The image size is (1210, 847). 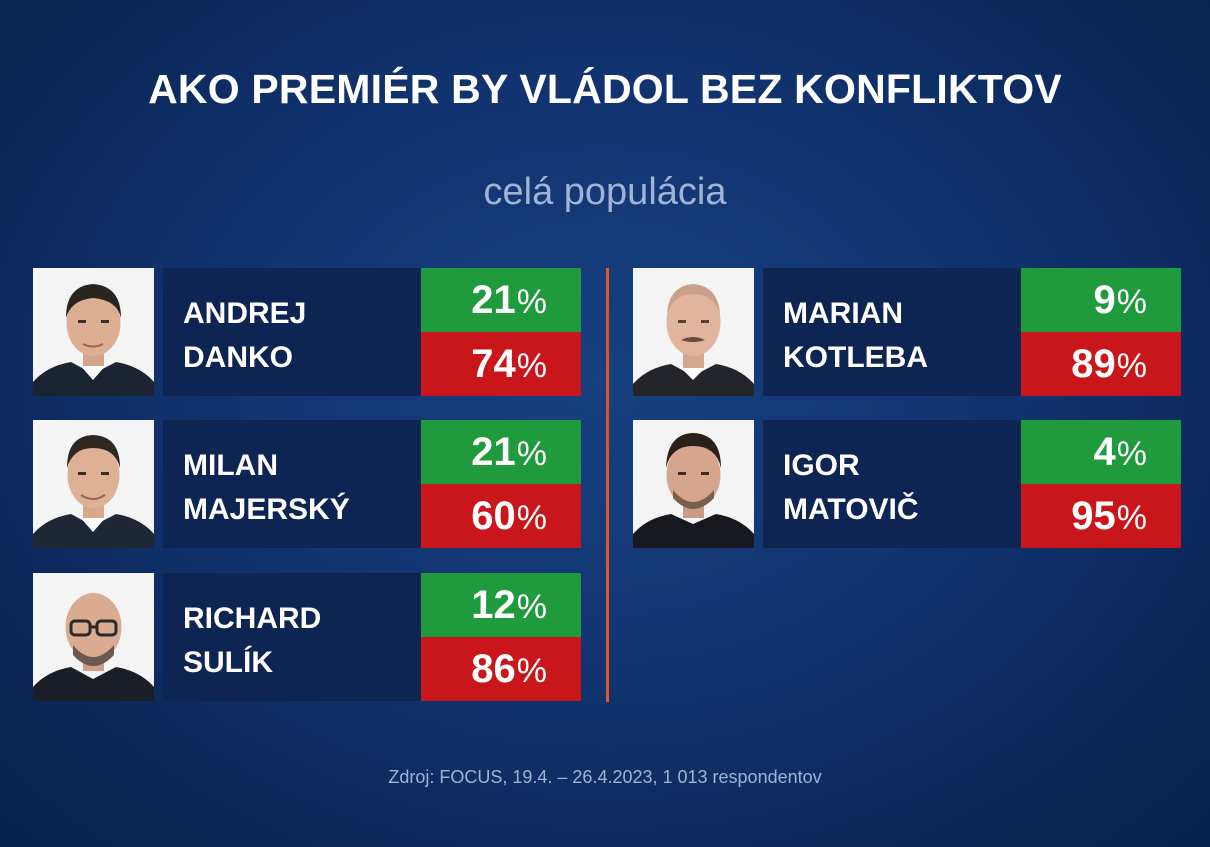 What do you see at coordinates (1093, 516) in the screenshot?
I see `negative-value-number: 95` at bounding box center [1093, 516].